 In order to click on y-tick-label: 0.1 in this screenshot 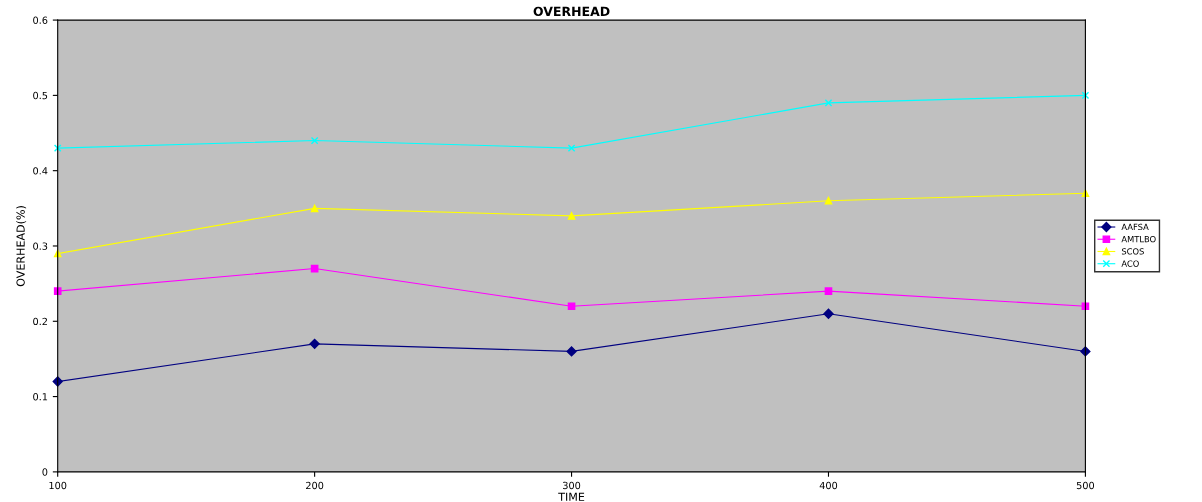, I will do `click(40, 397)`.